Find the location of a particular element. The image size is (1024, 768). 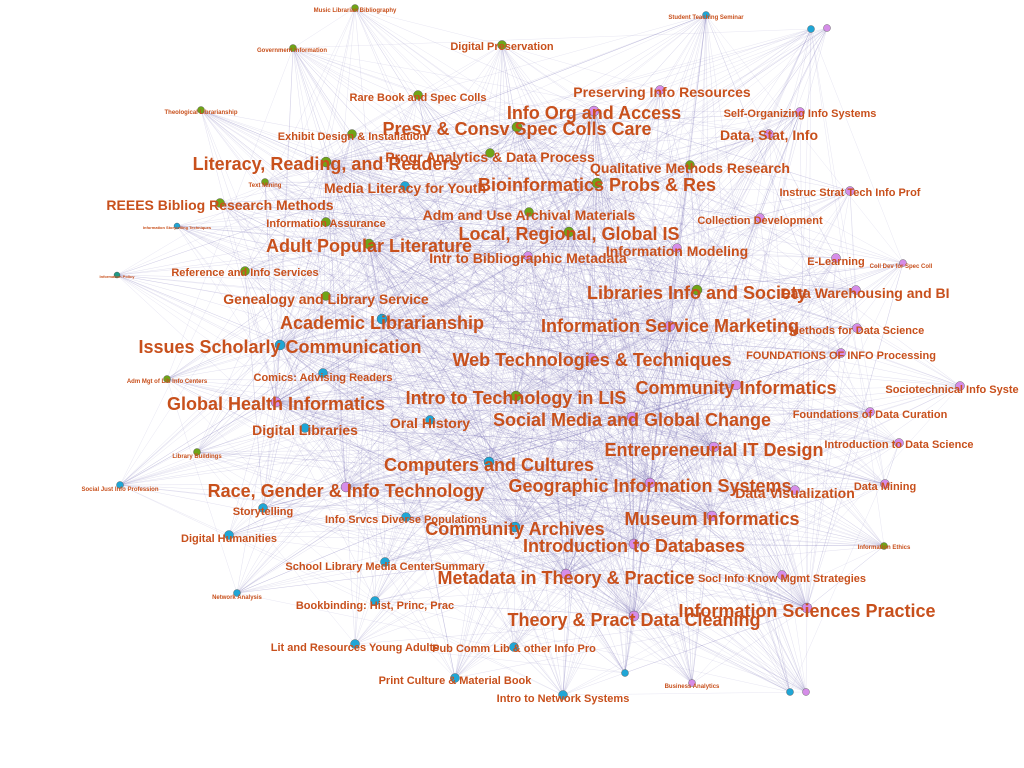

graph-node-label: Adm Mgt of Lib Info Centers is located at coordinates (167, 382).